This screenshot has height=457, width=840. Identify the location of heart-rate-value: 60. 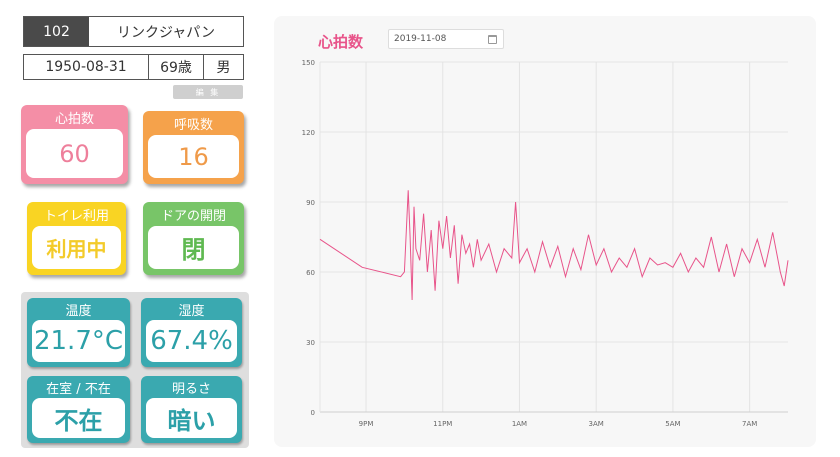
(74, 153).